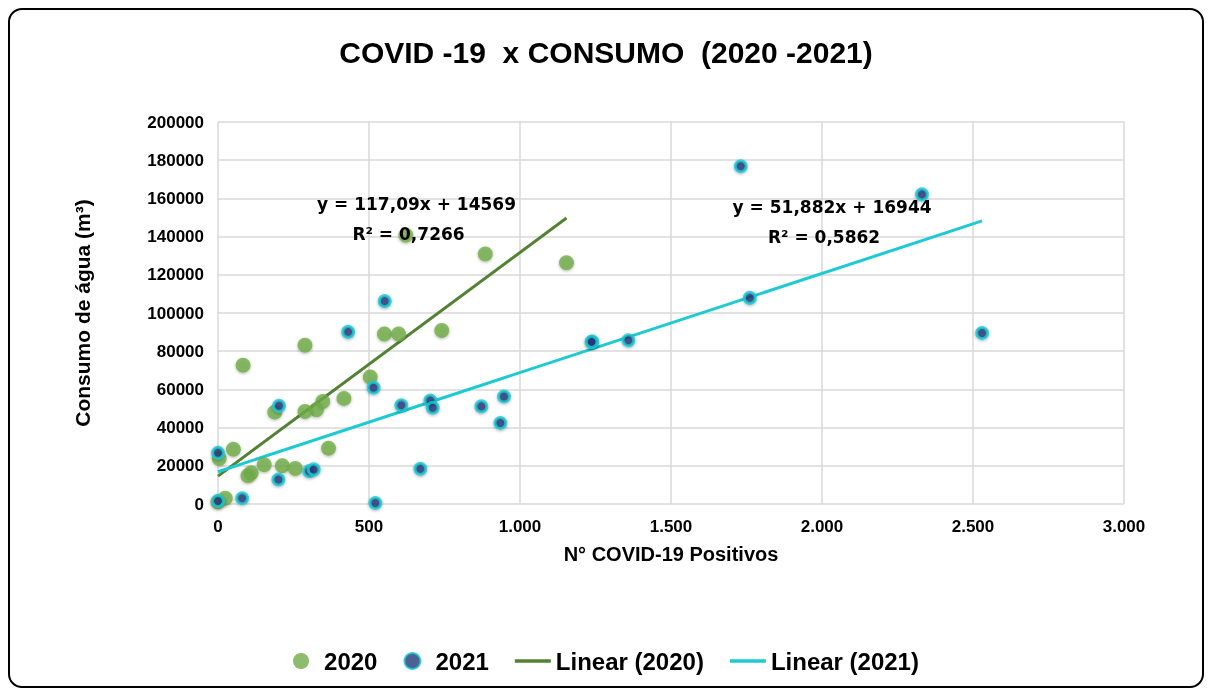  I want to click on y-tick-label: 160000, so click(175, 198).